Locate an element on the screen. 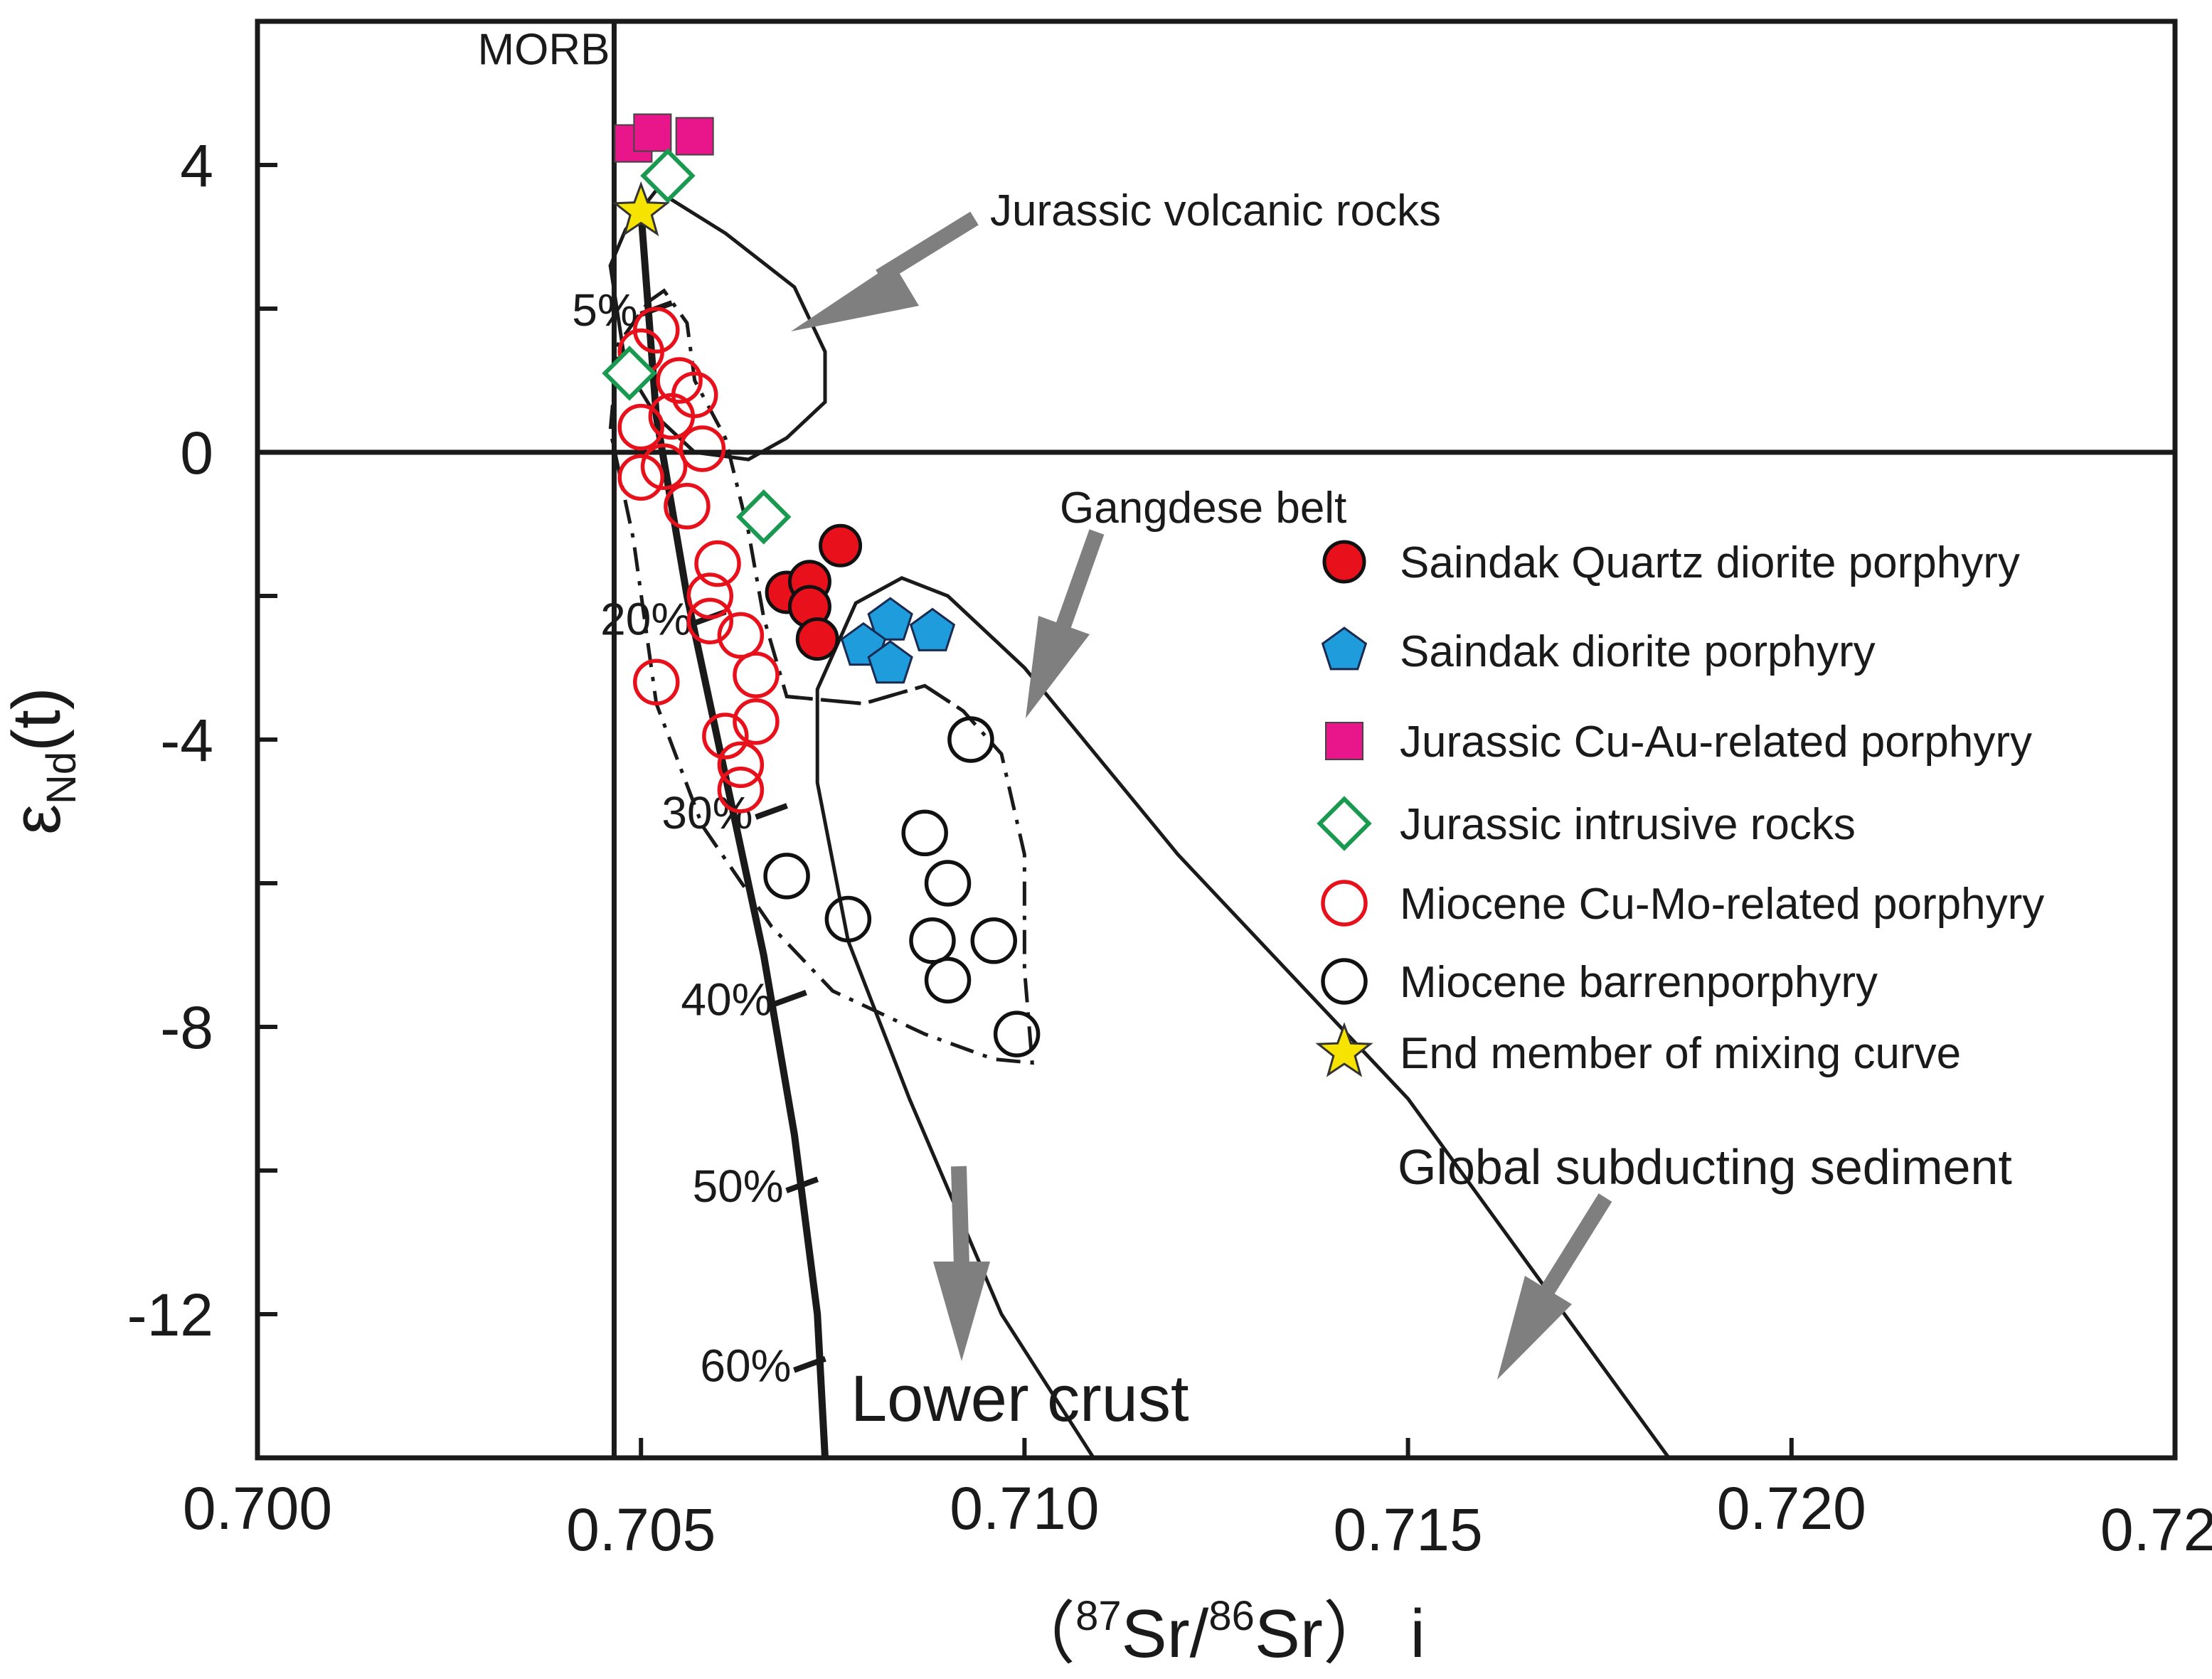 Image resolution: width=2212 pixels, height=1679 pixels. legend-item-0: Saindak Quartz diorite porphyry is located at coordinates (1671, 562).